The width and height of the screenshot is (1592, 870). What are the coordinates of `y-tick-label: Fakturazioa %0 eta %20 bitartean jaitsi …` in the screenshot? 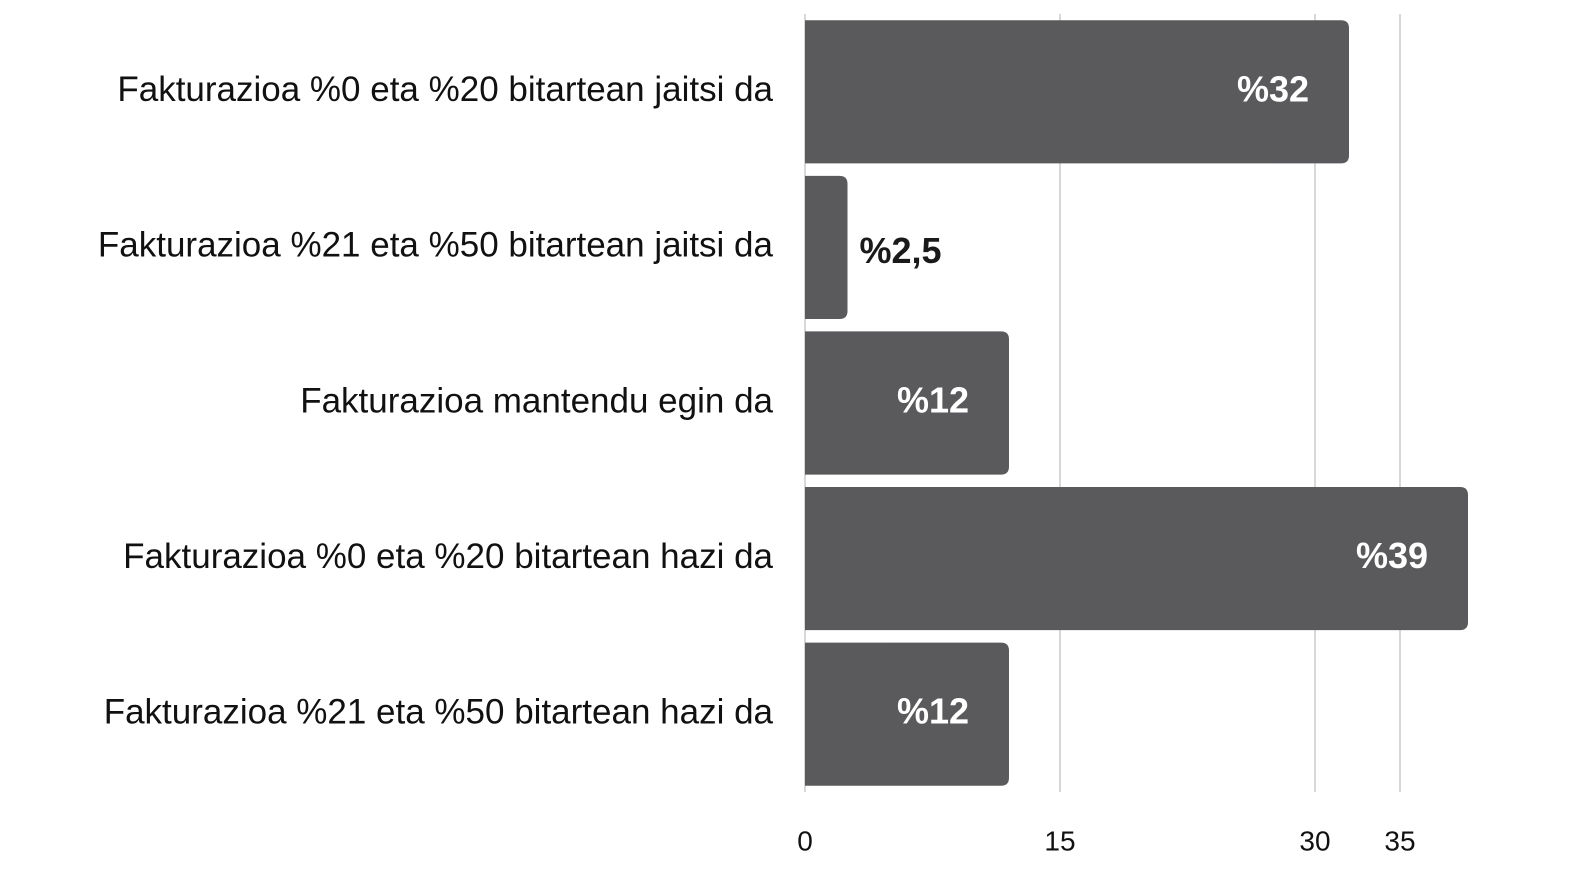 It's located at (445, 89).